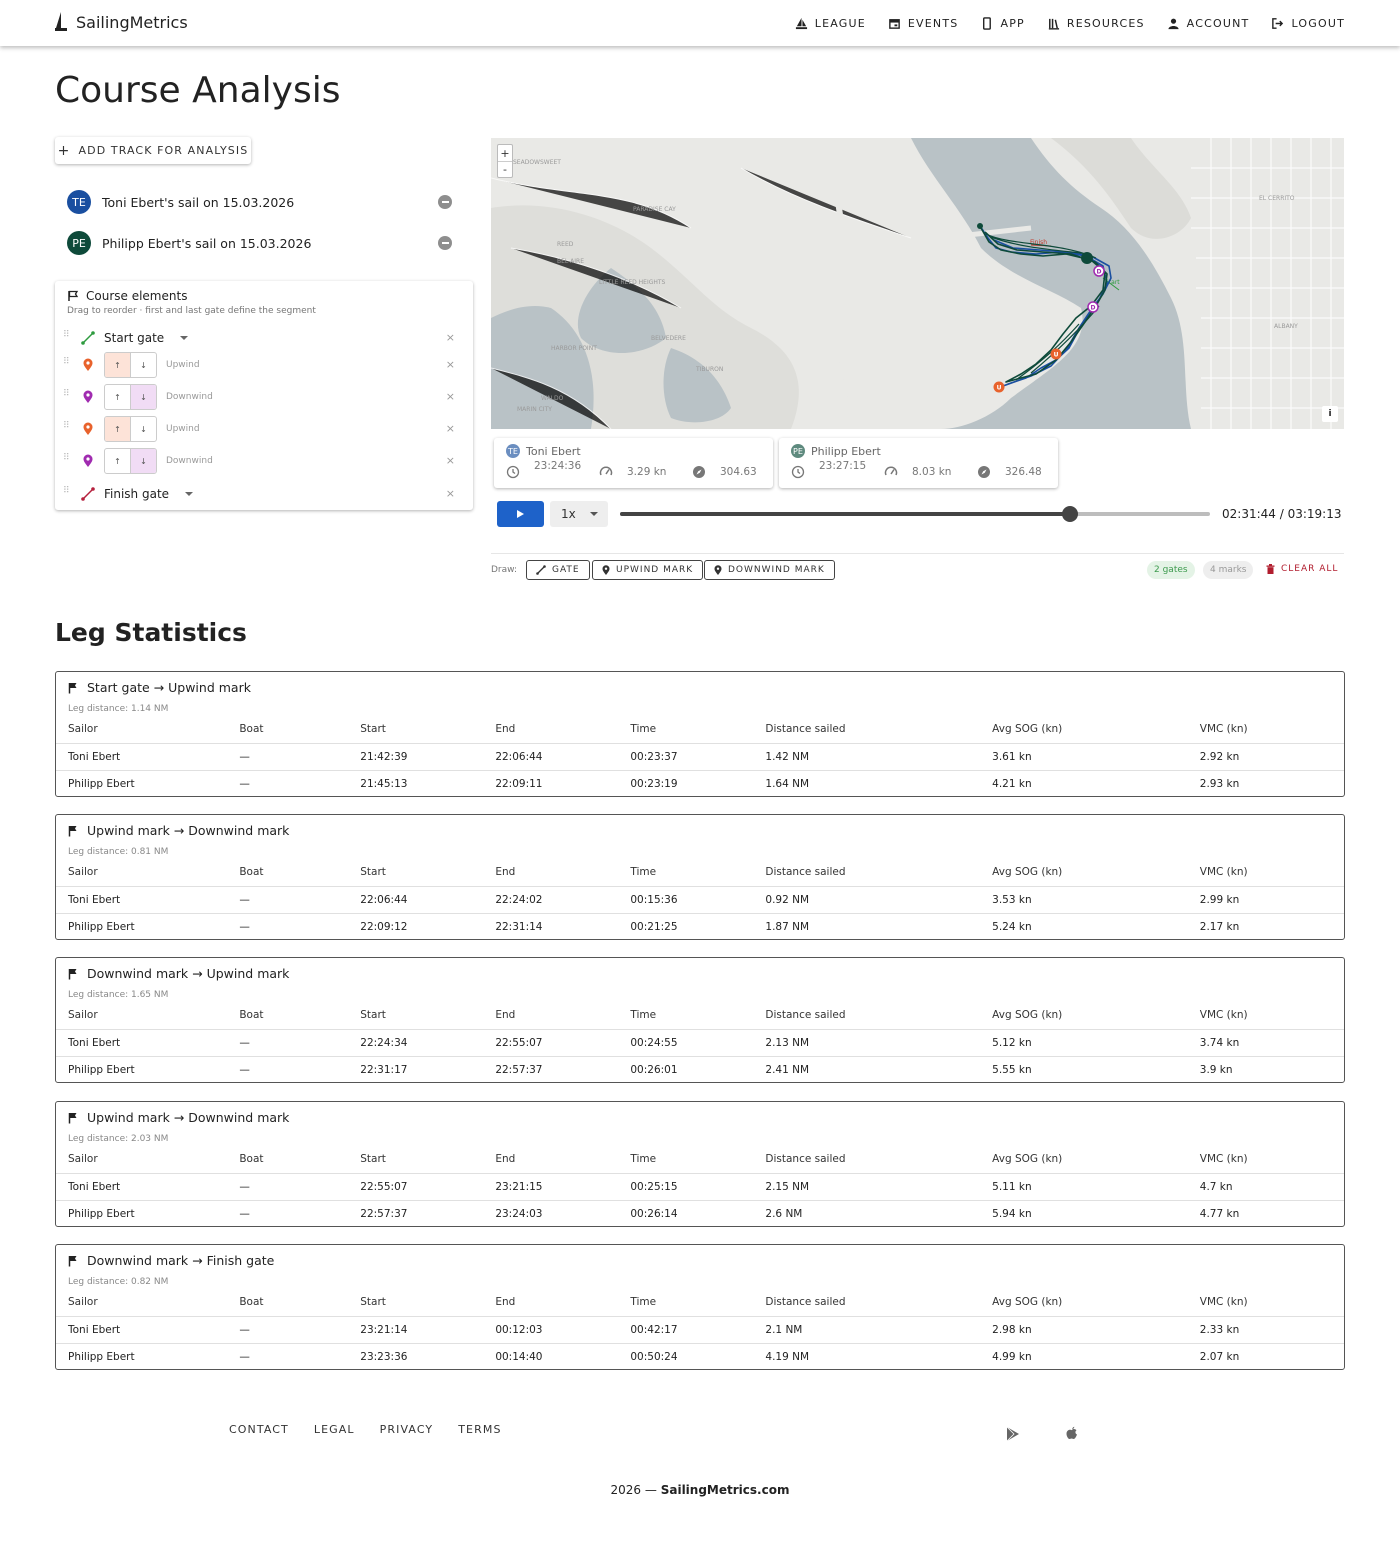 The height and width of the screenshot is (1560, 1400). I want to click on nav-resources: RESOURCES, so click(1096, 23).